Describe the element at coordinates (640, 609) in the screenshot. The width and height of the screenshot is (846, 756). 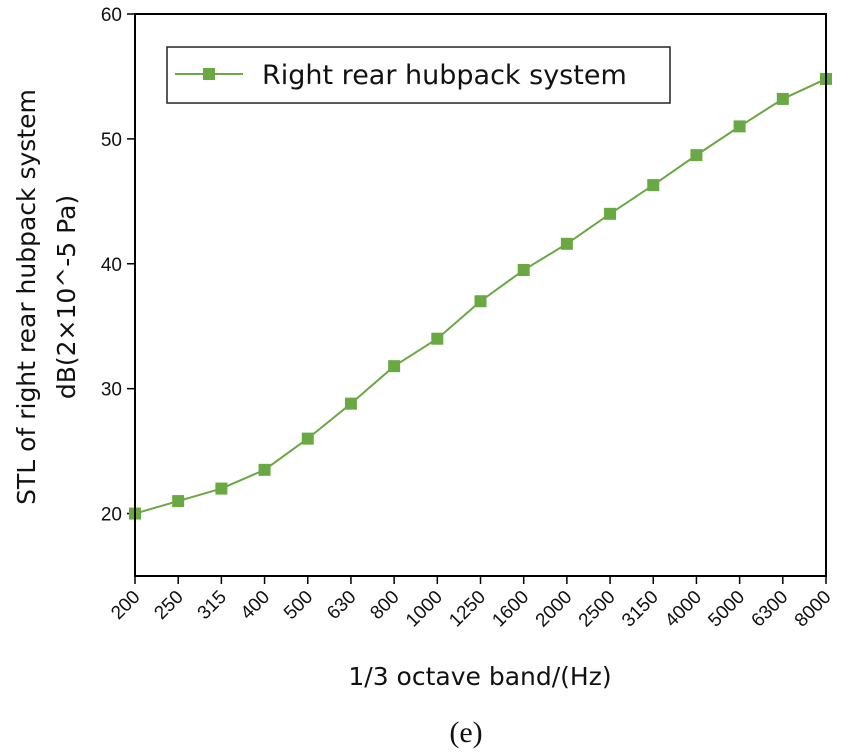
I see `x-tick-label-3150: 3150` at that location.